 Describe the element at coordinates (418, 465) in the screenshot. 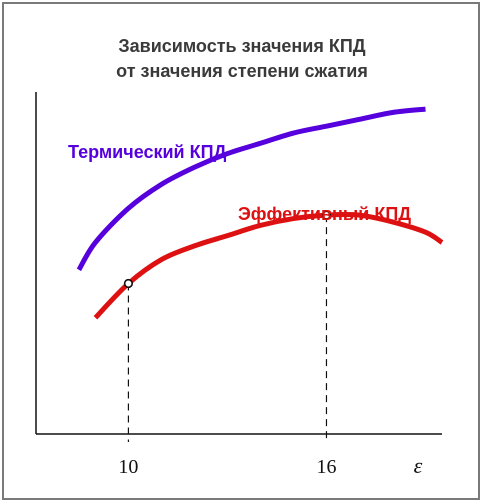

I see `x-axis-label: ε` at that location.